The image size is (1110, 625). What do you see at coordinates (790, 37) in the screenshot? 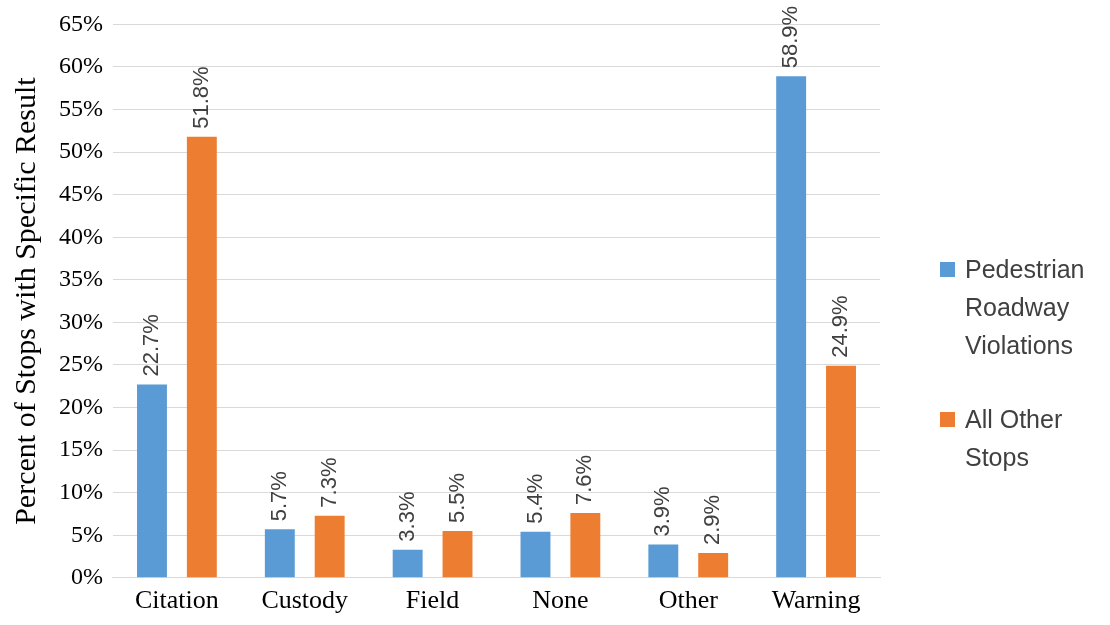
I see `data-label: 58.9%` at bounding box center [790, 37].